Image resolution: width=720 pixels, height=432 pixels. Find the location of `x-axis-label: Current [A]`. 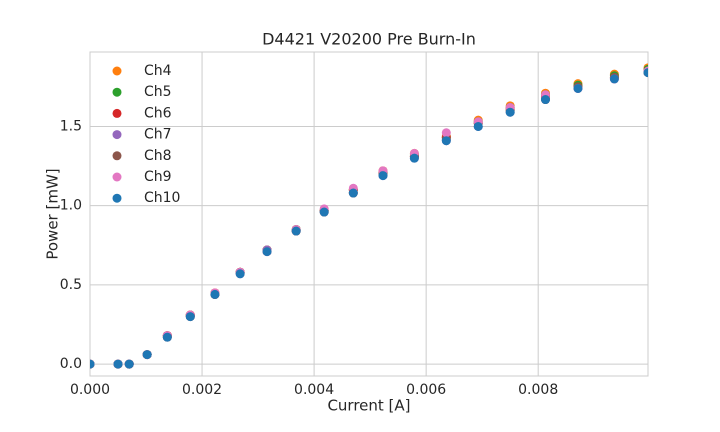

x-axis-label: Current [A] is located at coordinates (368, 406).